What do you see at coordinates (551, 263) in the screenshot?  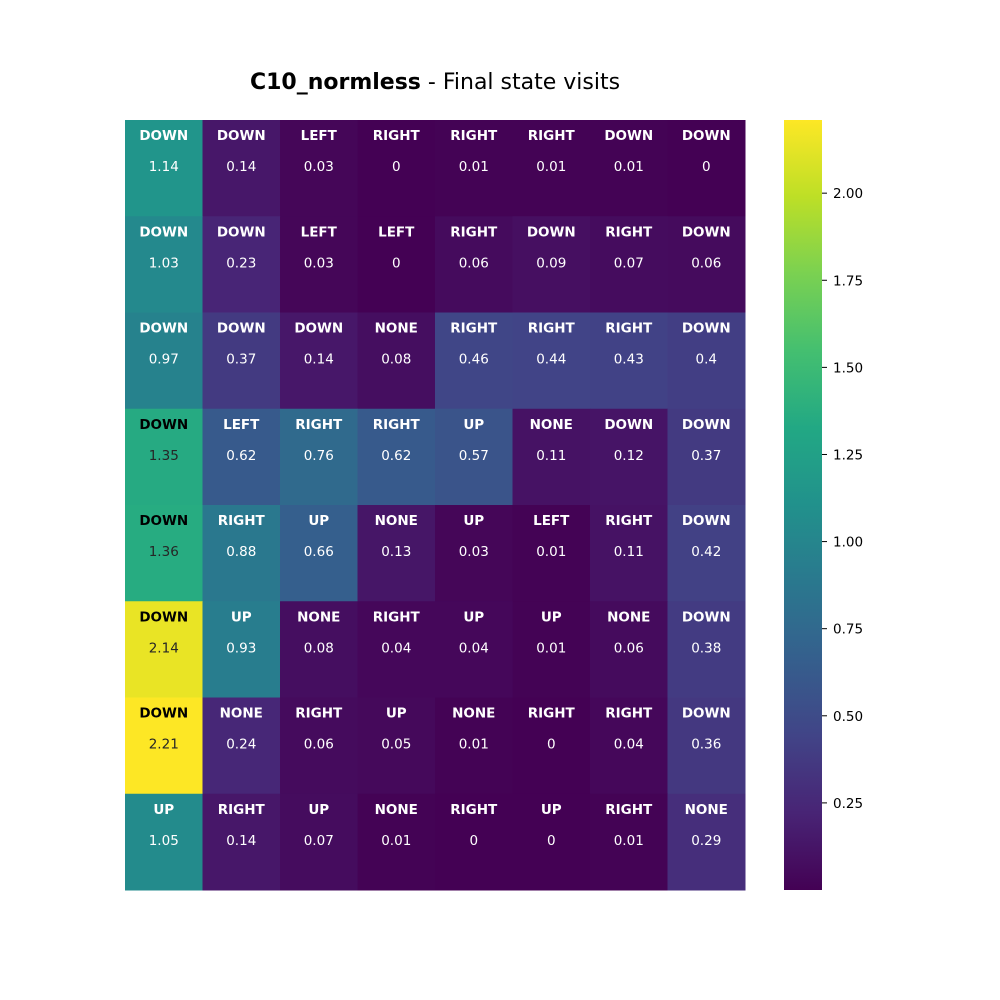 I see `cell-value-label: 0.09` at bounding box center [551, 263].